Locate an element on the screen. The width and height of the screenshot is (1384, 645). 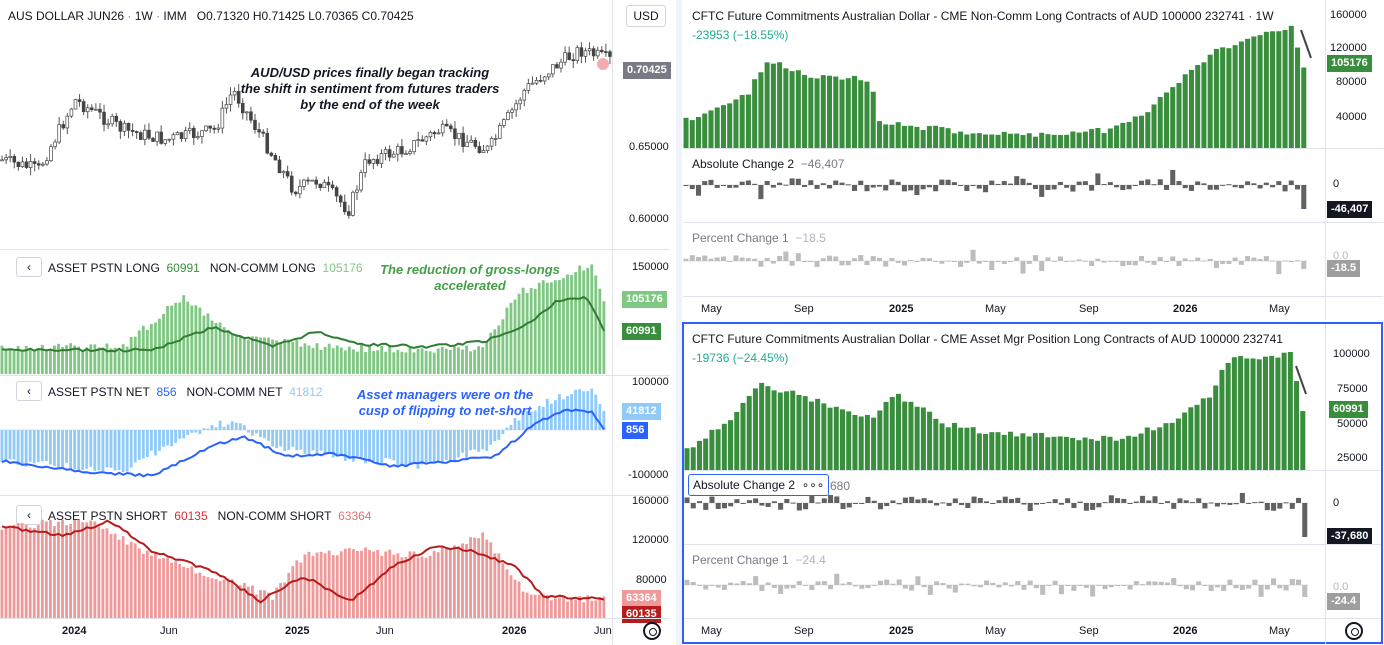
rb-abs-chart is located at coordinates (1004, 507).